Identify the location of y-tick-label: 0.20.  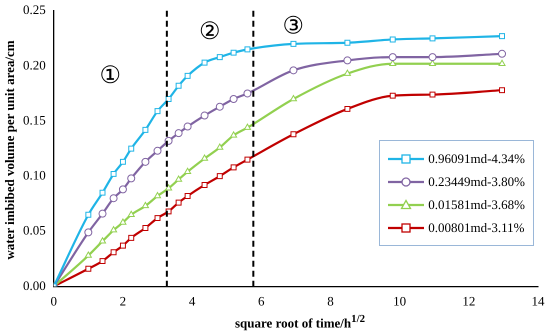
(34, 64).